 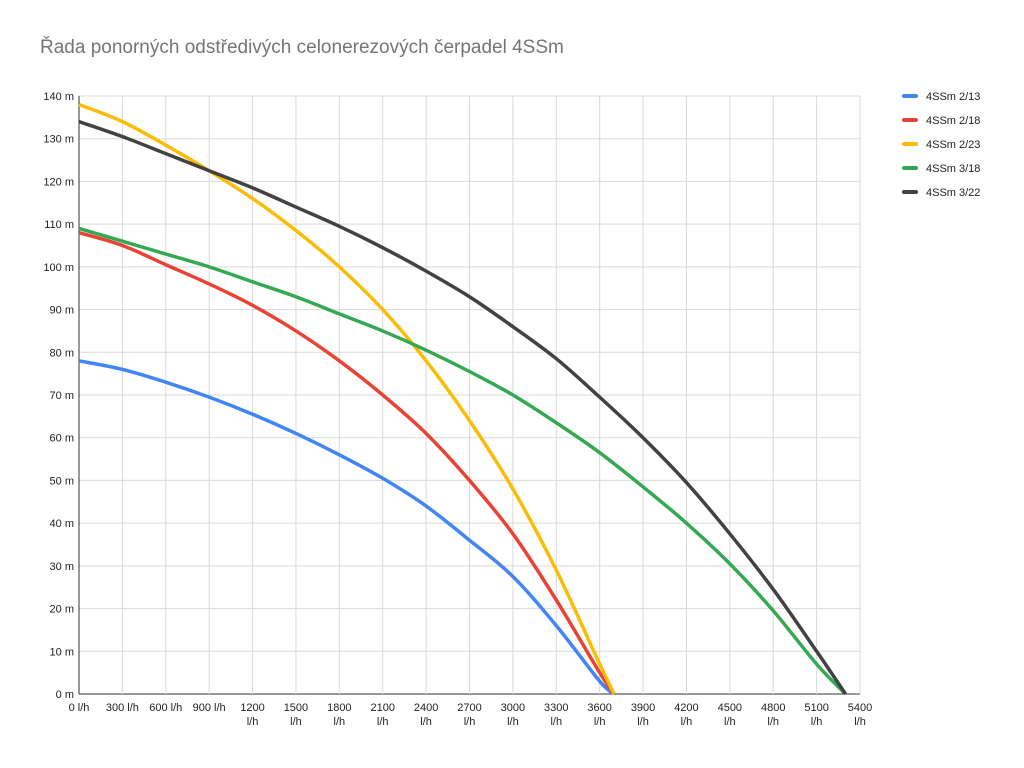 What do you see at coordinates (953, 193) in the screenshot?
I see `legend-label: 4SSm 3/22` at bounding box center [953, 193].